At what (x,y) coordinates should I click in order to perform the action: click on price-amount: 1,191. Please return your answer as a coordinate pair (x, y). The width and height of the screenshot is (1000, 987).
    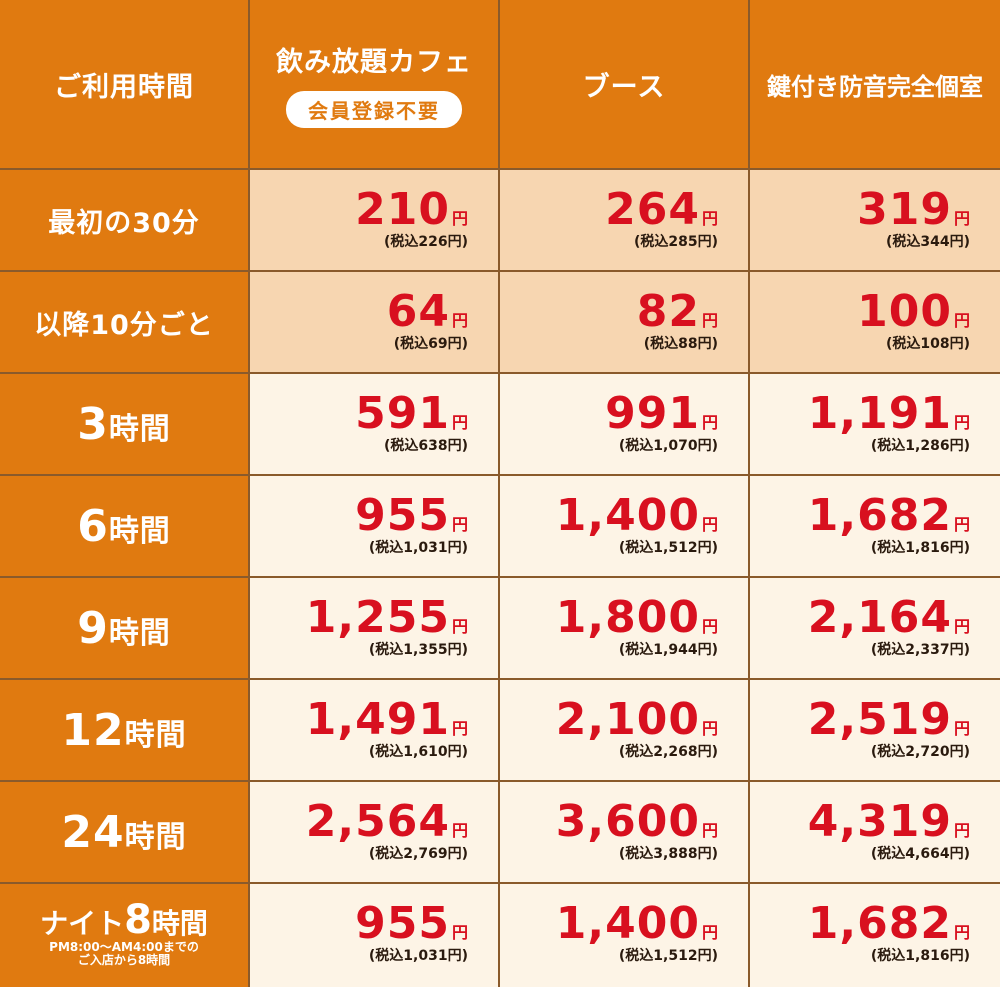
    Looking at the image, I should click on (879, 413).